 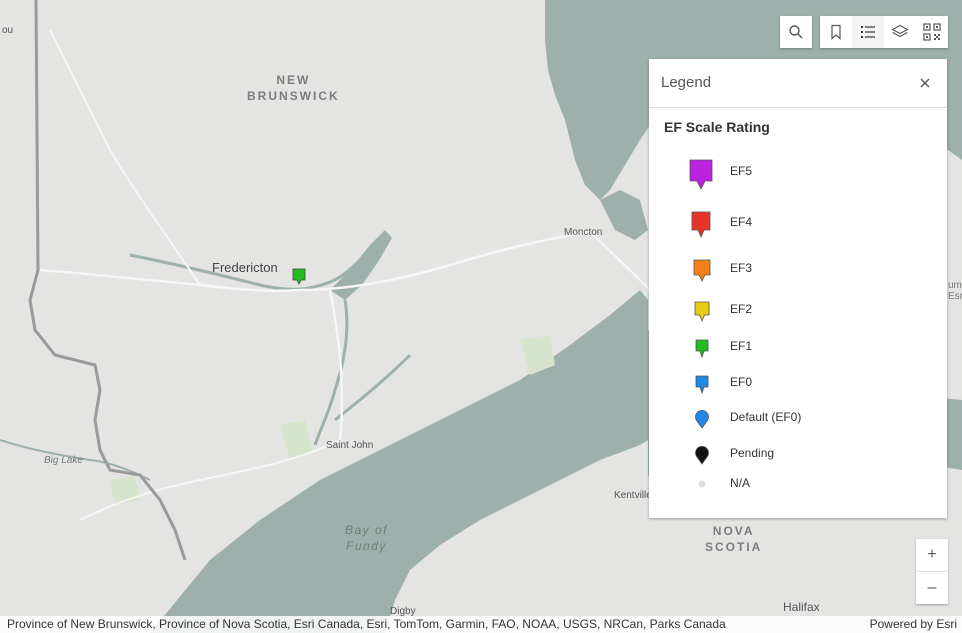 I want to click on legend-list-icon, so click(x=868, y=32).